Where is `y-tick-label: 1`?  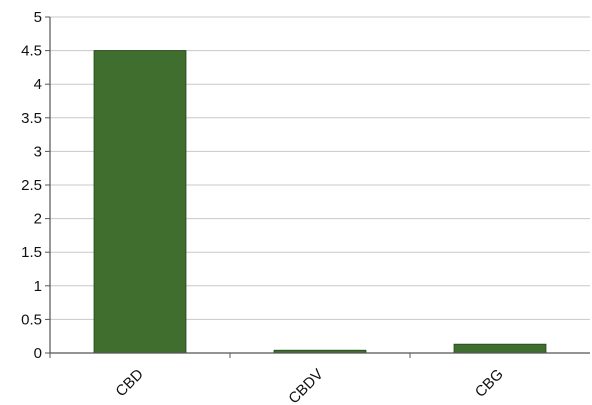
y-tick-label: 1 is located at coordinates (38, 286).